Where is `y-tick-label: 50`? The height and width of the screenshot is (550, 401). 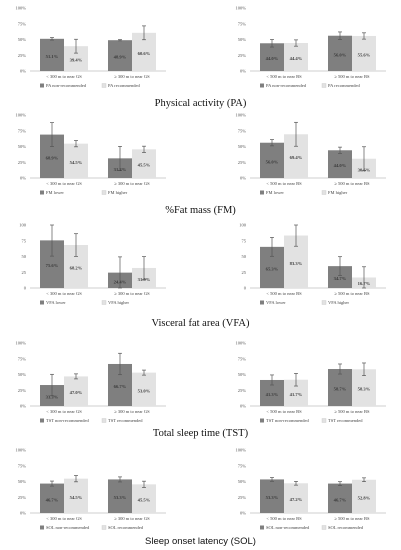
y-tick-label: 50 is located at coordinates (24, 256).